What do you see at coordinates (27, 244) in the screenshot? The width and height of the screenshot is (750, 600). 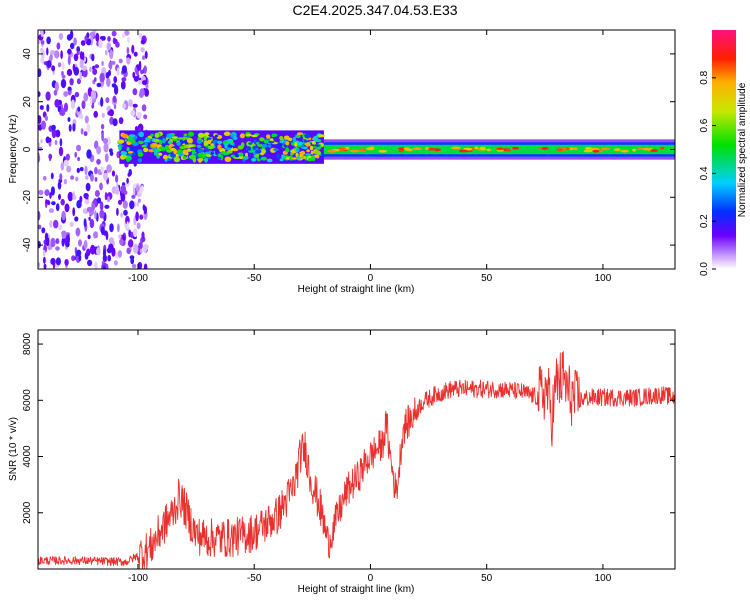 I see `y-tick-label: -40` at bounding box center [27, 244].